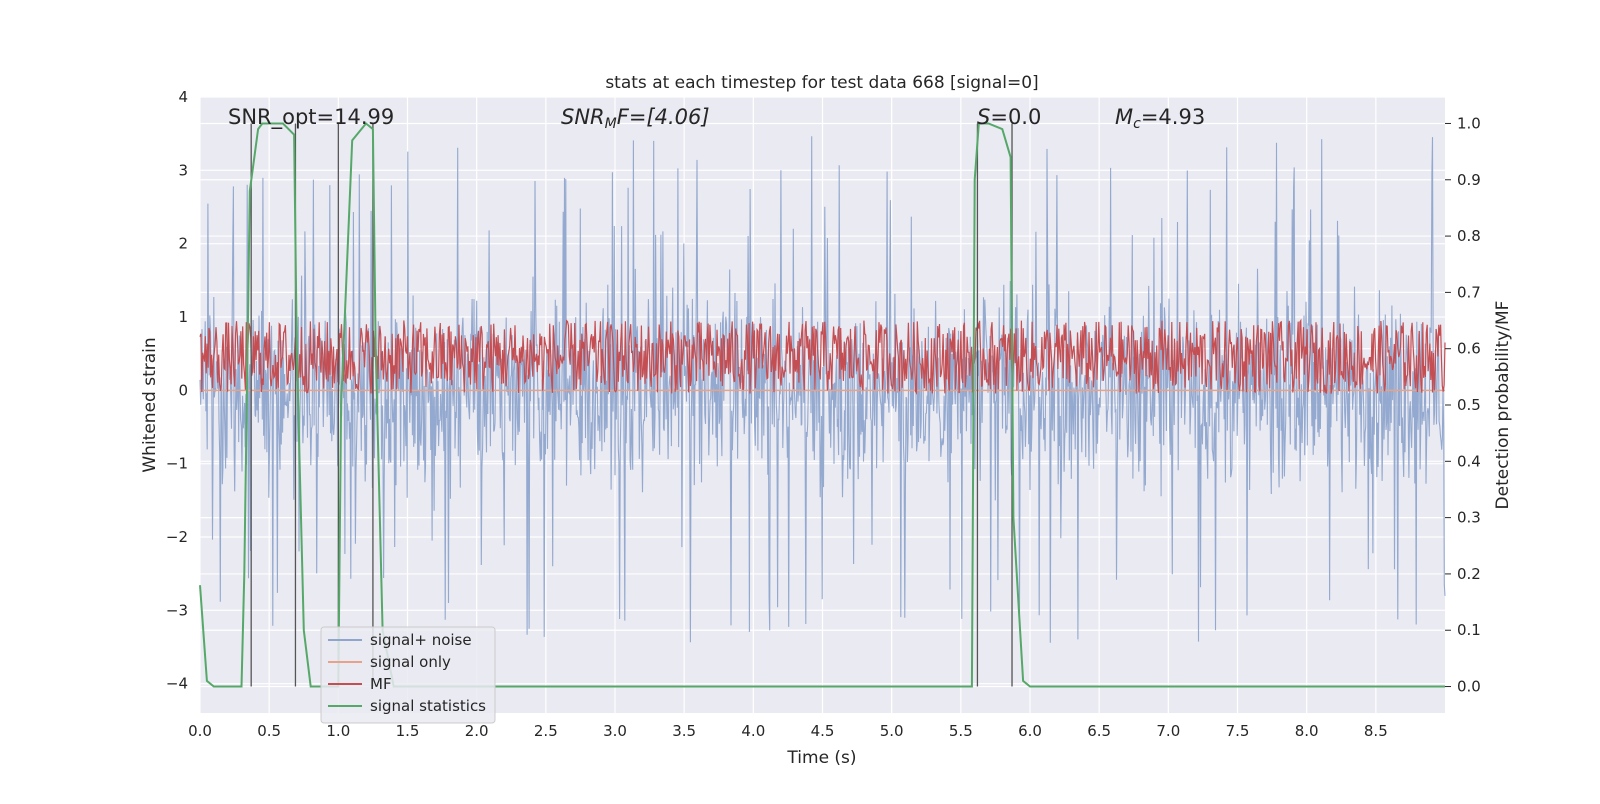 This screenshot has height=804, width=1600. What do you see at coordinates (1469, 349) in the screenshot?
I see `y-right-tick-label: 0.6` at bounding box center [1469, 349].